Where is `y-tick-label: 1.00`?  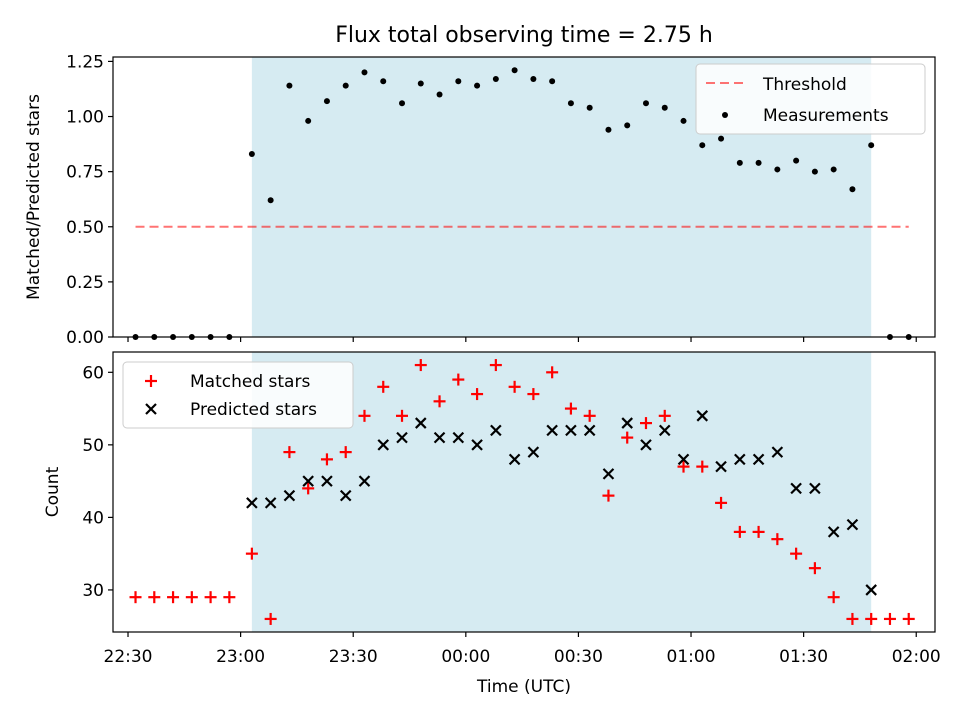 y-tick-label: 1.00 is located at coordinates (85, 118).